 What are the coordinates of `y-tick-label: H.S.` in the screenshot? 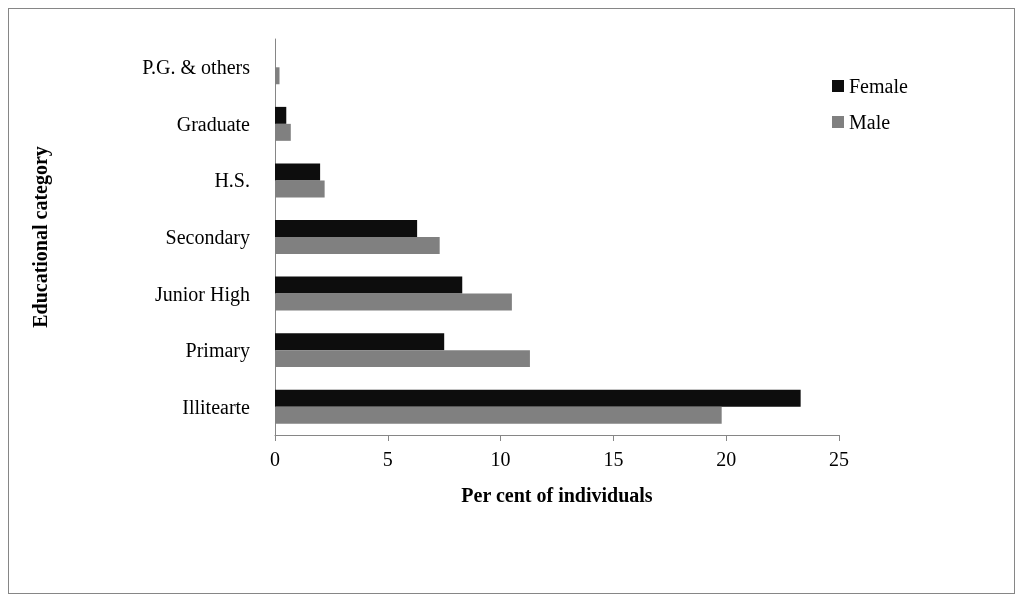 It's located at (232, 180).